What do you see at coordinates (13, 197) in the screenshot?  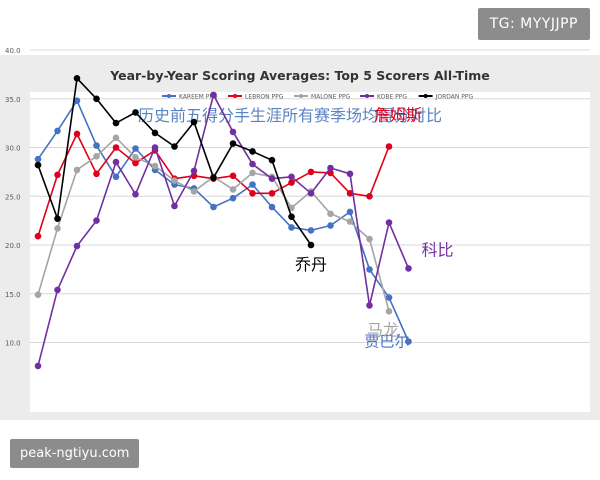 I see `y-tick-label: 25.0` at bounding box center [13, 197].